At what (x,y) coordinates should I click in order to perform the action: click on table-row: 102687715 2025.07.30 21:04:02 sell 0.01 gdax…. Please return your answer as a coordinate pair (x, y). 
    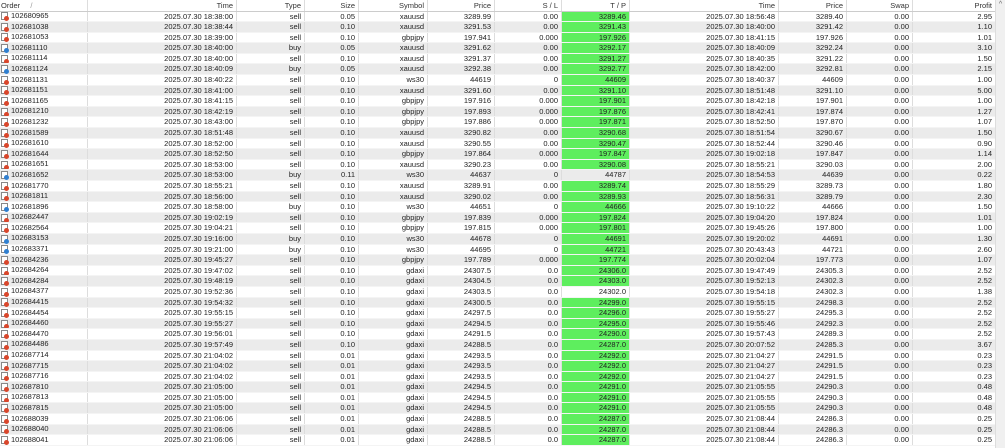
    Looking at the image, I should click on (497, 366).